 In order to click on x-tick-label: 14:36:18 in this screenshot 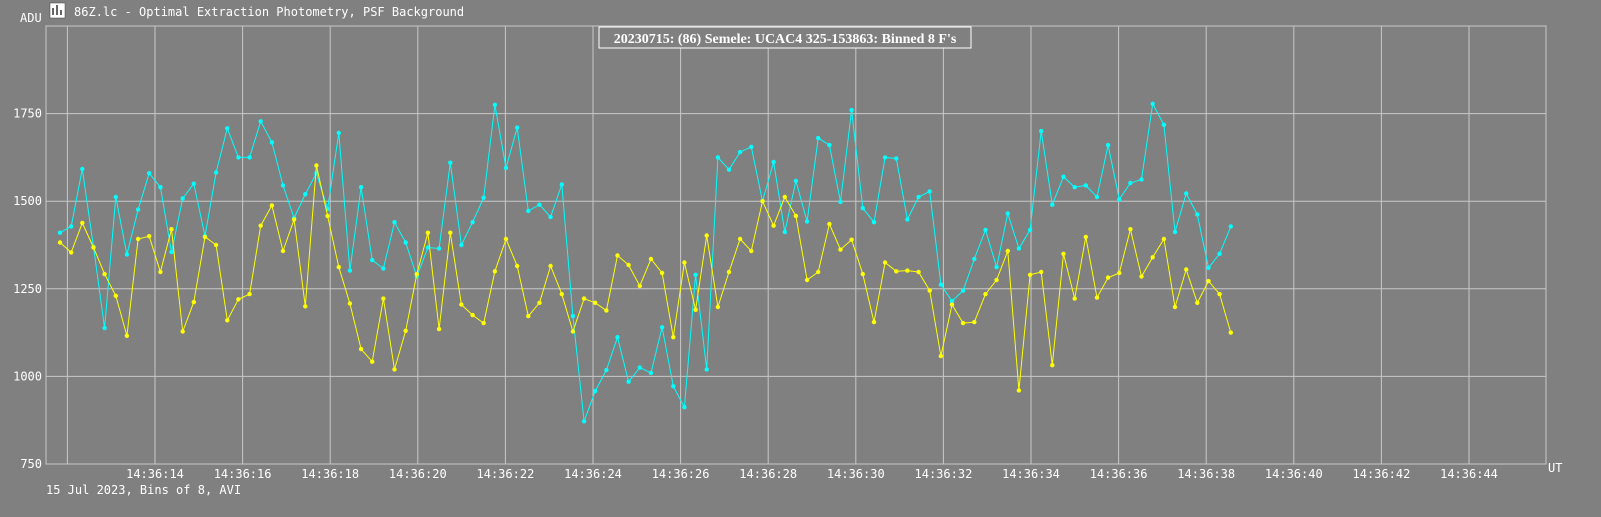, I will do `click(330, 474)`.